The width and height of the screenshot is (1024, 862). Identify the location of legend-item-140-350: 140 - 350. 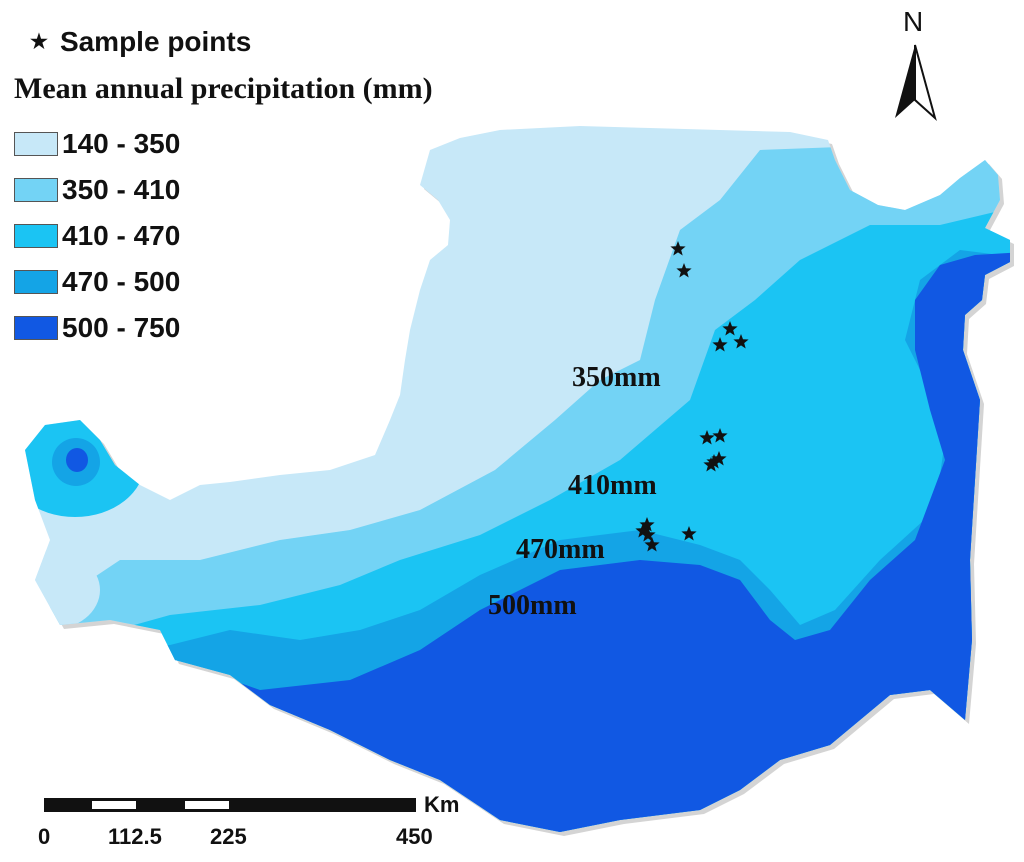
(97, 144).